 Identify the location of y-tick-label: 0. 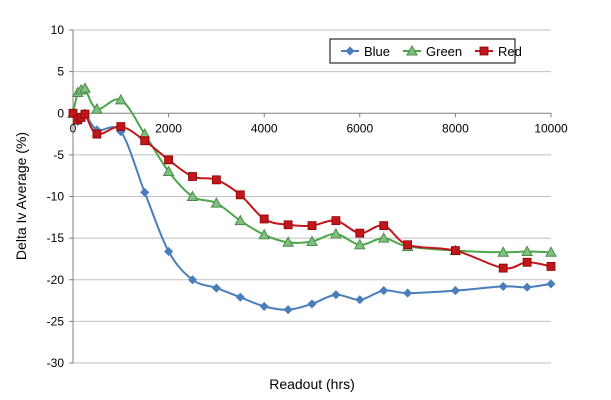
(60, 113).